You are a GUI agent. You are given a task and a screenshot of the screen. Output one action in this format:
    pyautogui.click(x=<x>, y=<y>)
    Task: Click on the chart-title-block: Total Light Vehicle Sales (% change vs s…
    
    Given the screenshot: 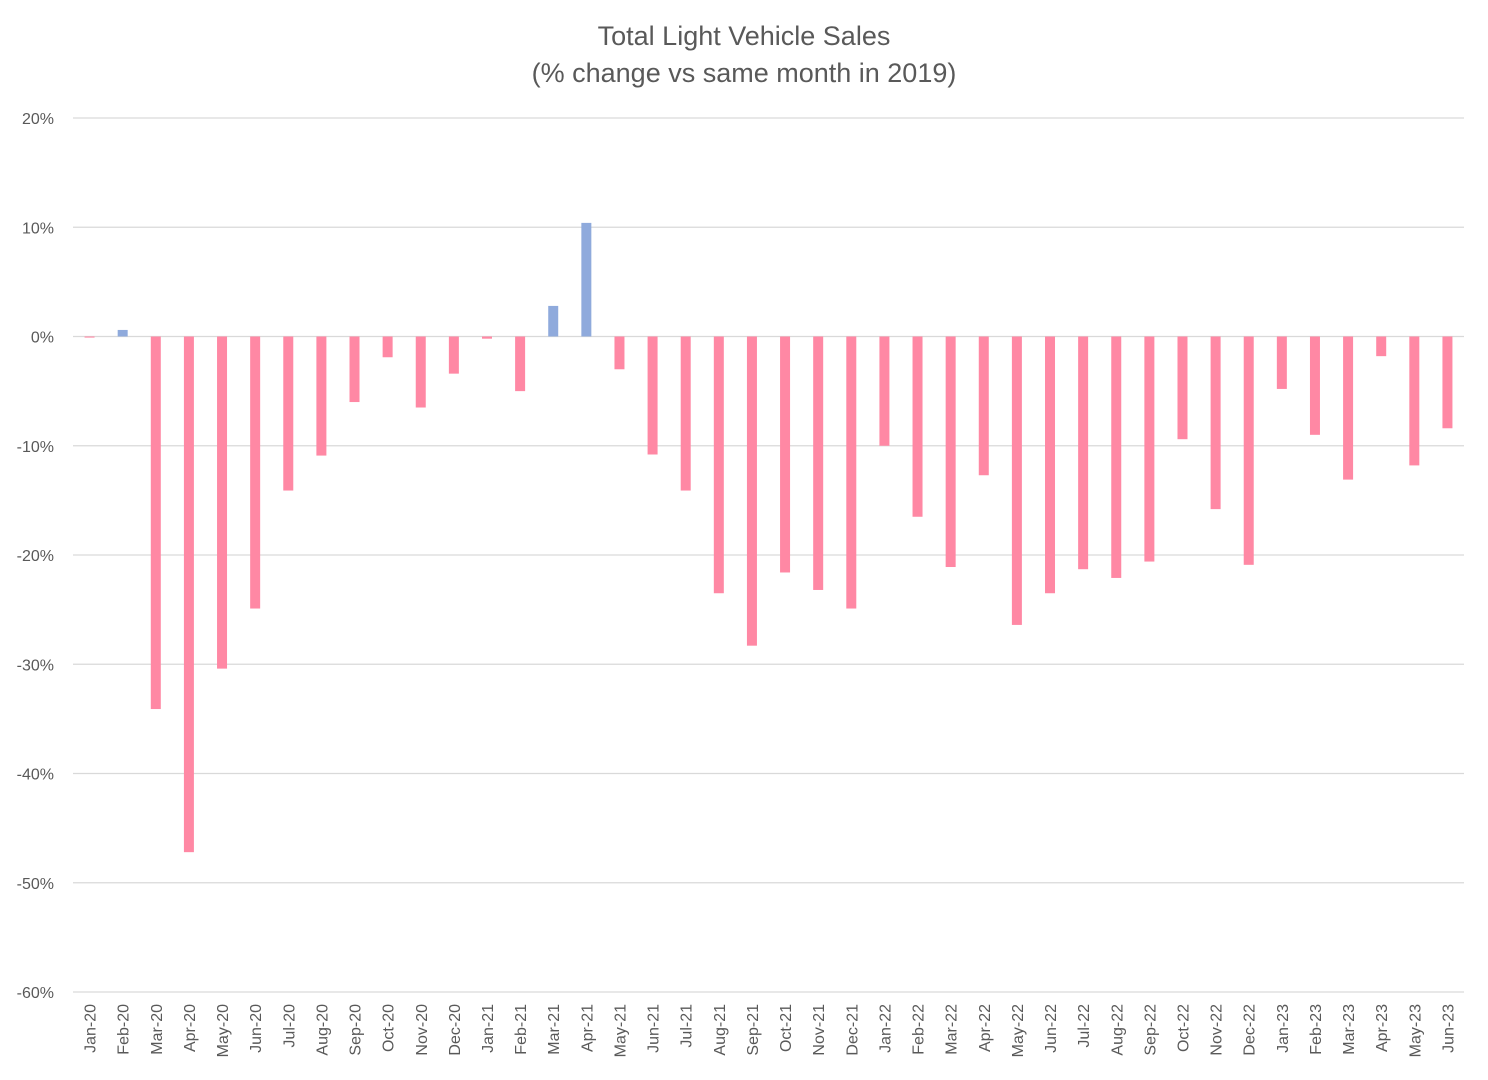 What is the action you would take?
    pyautogui.click(x=744, y=55)
    